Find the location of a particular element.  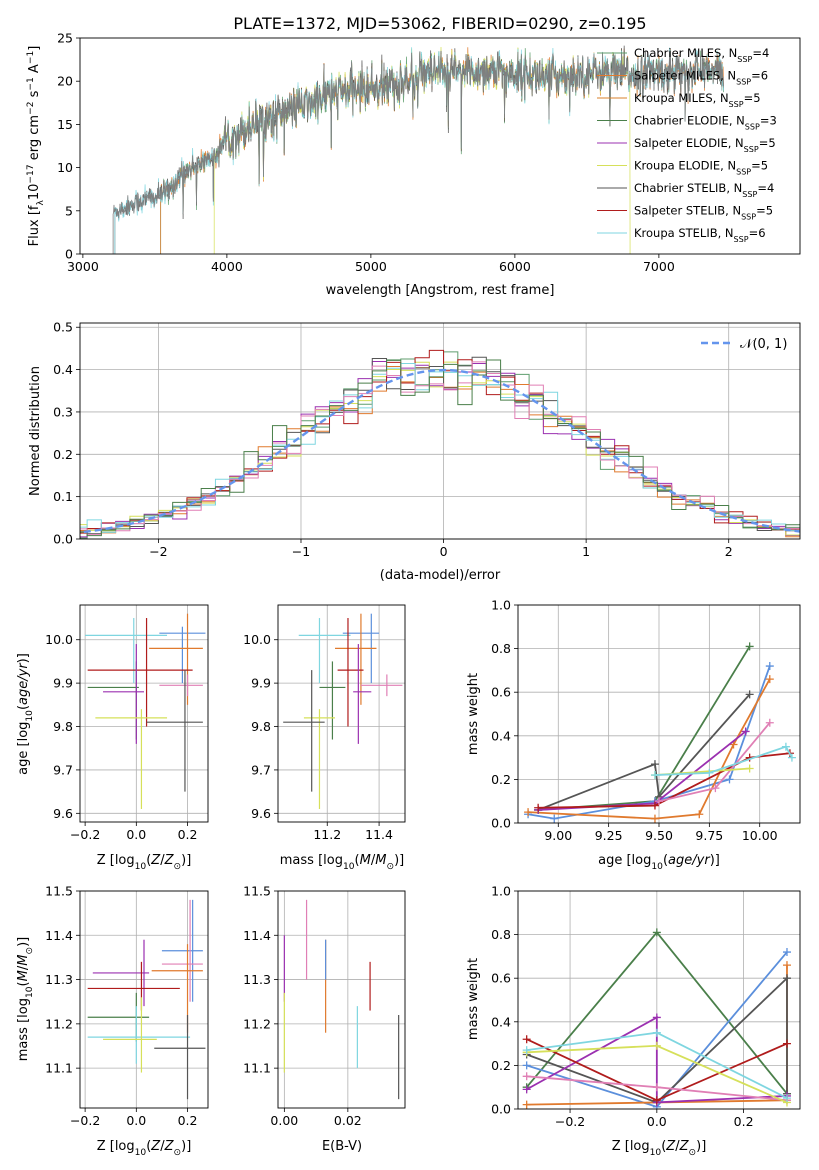

x-axis-label: (data-model)/error is located at coordinates (440, 575).